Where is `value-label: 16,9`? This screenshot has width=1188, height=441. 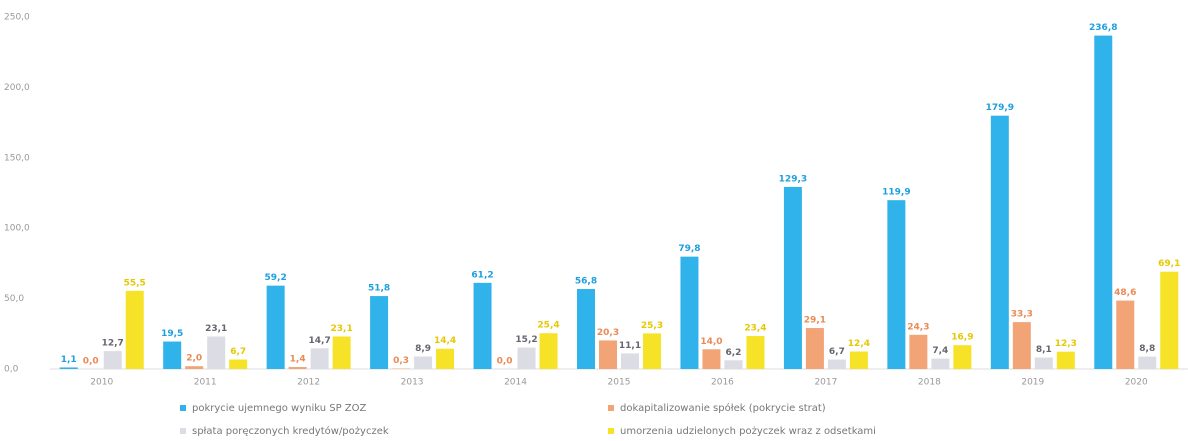 value-label: 16,9 is located at coordinates (962, 338).